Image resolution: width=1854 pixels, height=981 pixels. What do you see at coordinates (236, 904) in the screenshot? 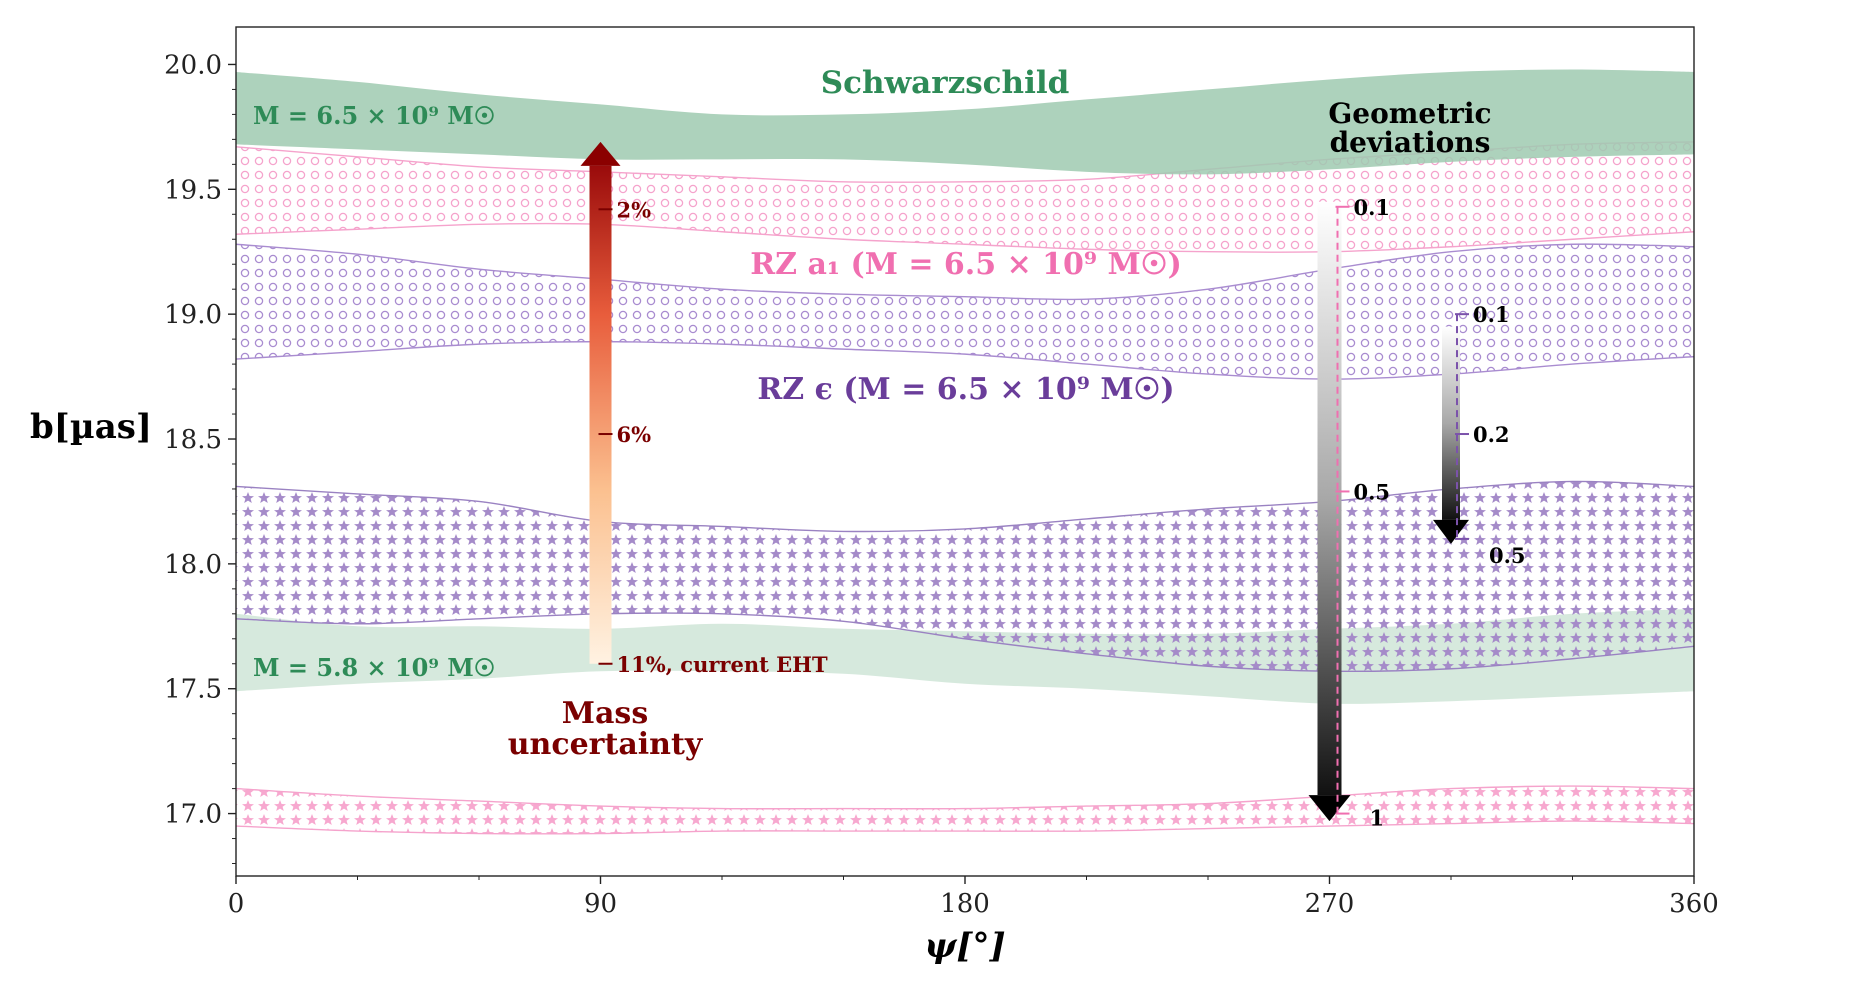
I see `x-tick-label-0: 0` at bounding box center [236, 904].